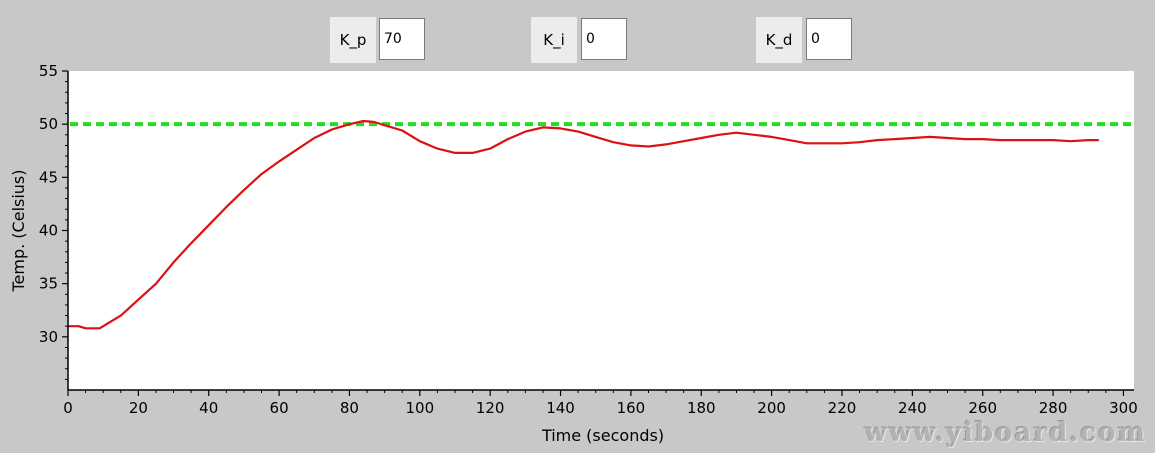 The height and width of the screenshot is (453, 1155). Describe the element at coordinates (842, 408) in the screenshot. I see `x-tick-label: 220` at that location.